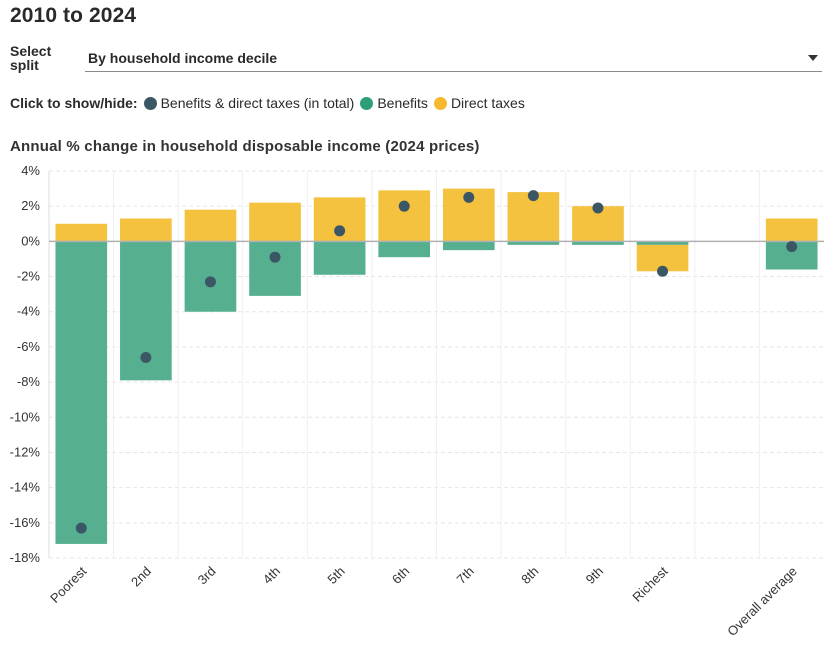  What do you see at coordinates (207, 576) in the screenshot?
I see `x-tick-label: 3rd` at bounding box center [207, 576].